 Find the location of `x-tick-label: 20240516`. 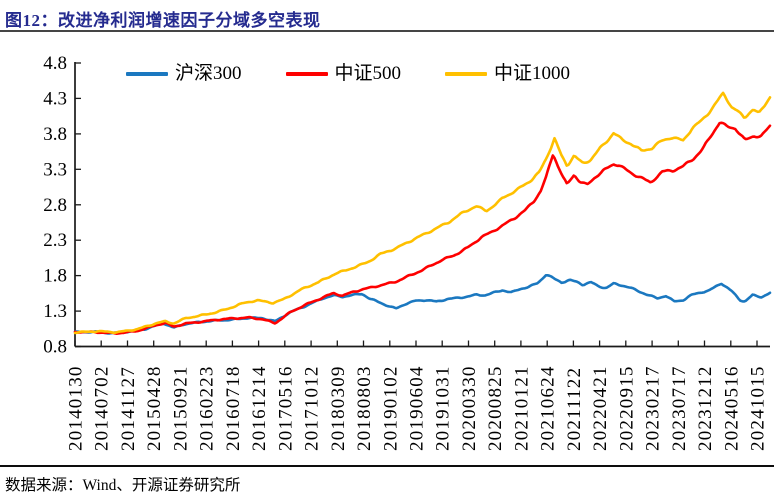

x-tick-label: 20240516 is located at coordinates (731, 408).